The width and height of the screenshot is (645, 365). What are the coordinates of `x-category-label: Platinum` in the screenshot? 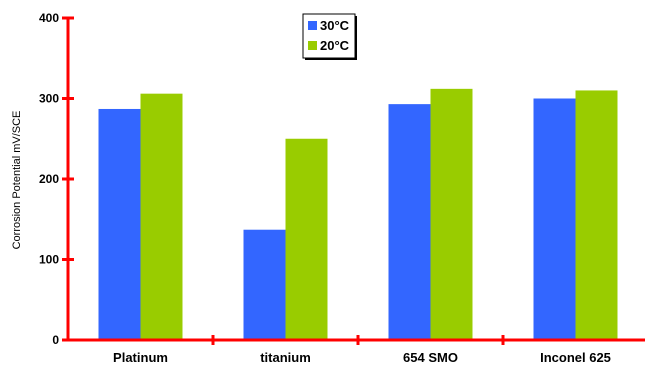 It's located at (140, 357).